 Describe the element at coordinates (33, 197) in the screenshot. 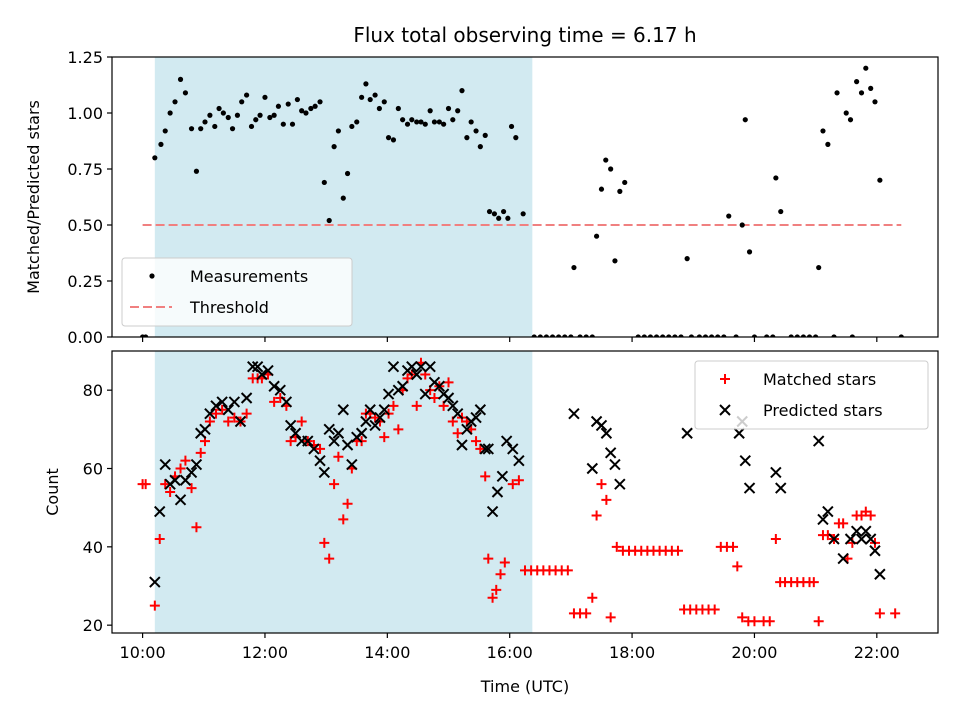

I see `y-axis-label: Matched/Predicted stars` at that location.